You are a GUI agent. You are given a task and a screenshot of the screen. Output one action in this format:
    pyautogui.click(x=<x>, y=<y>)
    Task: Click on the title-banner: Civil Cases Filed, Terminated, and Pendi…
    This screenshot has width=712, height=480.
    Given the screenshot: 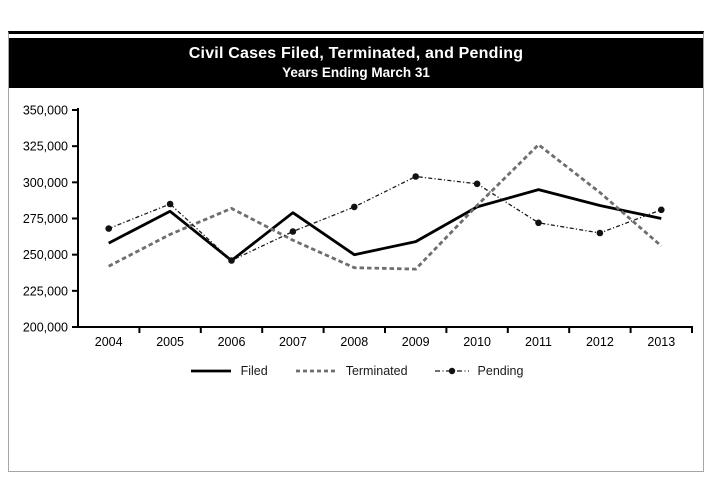 What is the action you would take?
    pyautogui.click(x=356, y=63)
    